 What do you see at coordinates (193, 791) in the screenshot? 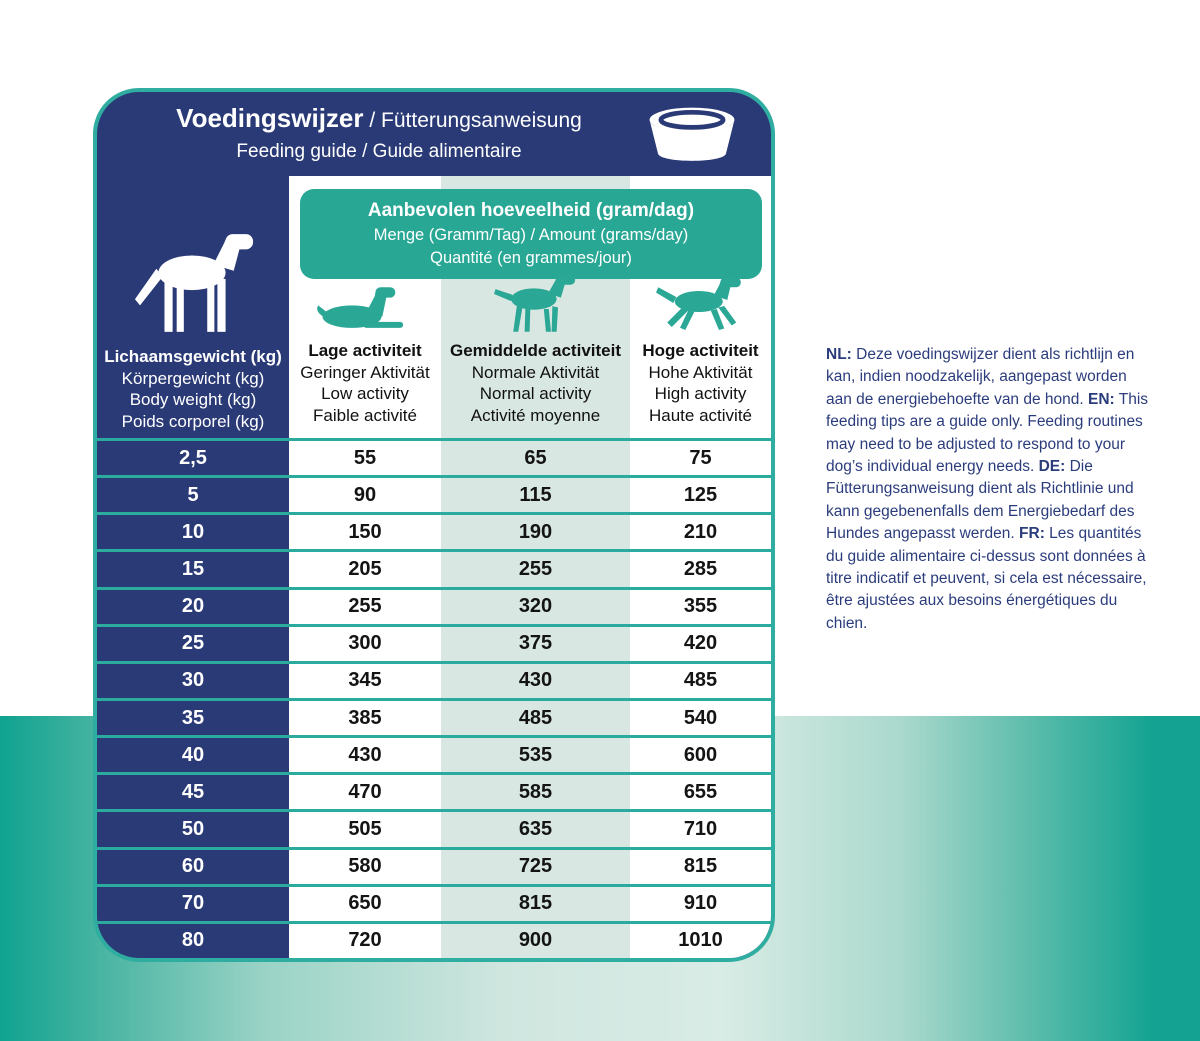
I see `weight-cell: 45` at bounding box center [193, 791].